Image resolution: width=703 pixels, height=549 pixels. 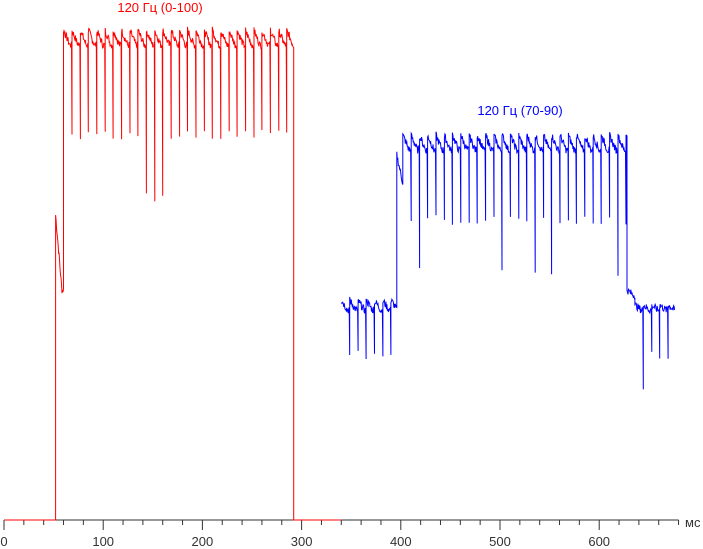 I want to click on x-tick-label: 300, so click(x=302, y=541).